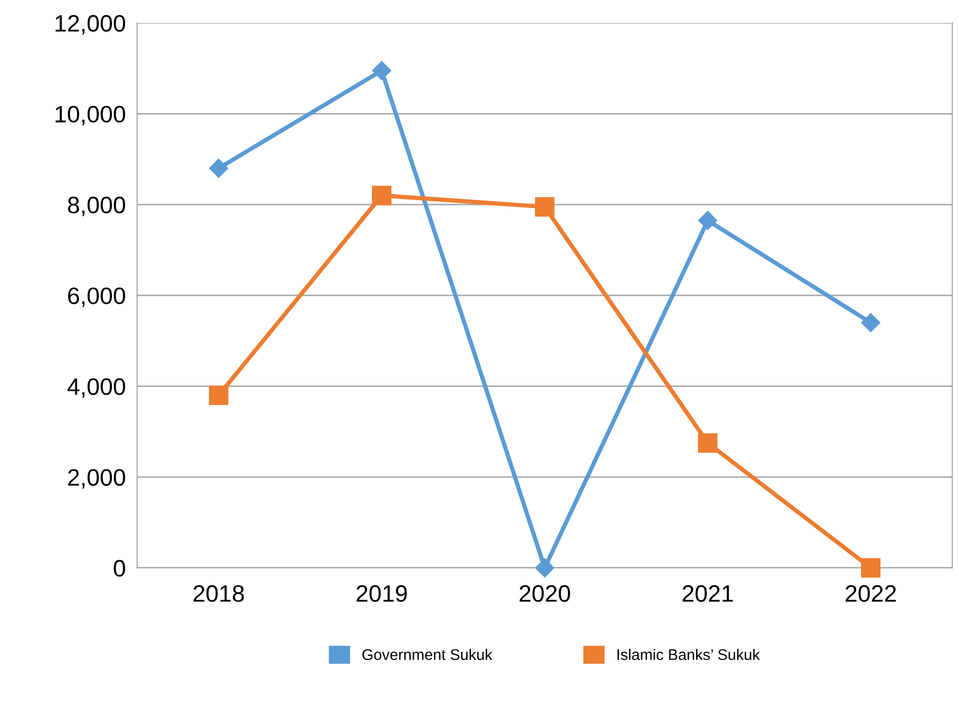  What do you see at coordinates (545, 593) in the screenshot?
I see `x-tick-label: 2020` at bounding box center [545, 593].